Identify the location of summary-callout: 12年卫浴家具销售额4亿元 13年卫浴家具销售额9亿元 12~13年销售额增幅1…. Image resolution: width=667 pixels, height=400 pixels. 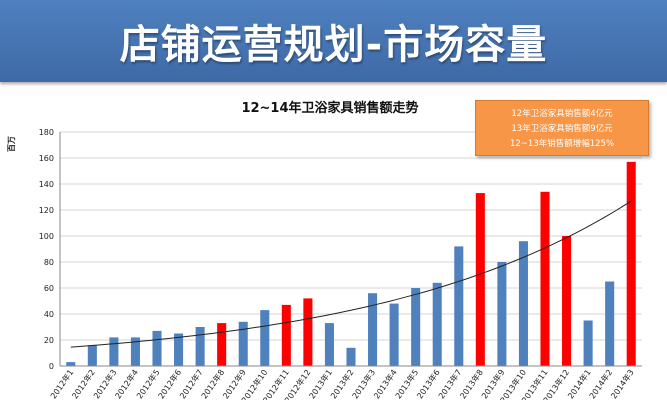
(562, 128).